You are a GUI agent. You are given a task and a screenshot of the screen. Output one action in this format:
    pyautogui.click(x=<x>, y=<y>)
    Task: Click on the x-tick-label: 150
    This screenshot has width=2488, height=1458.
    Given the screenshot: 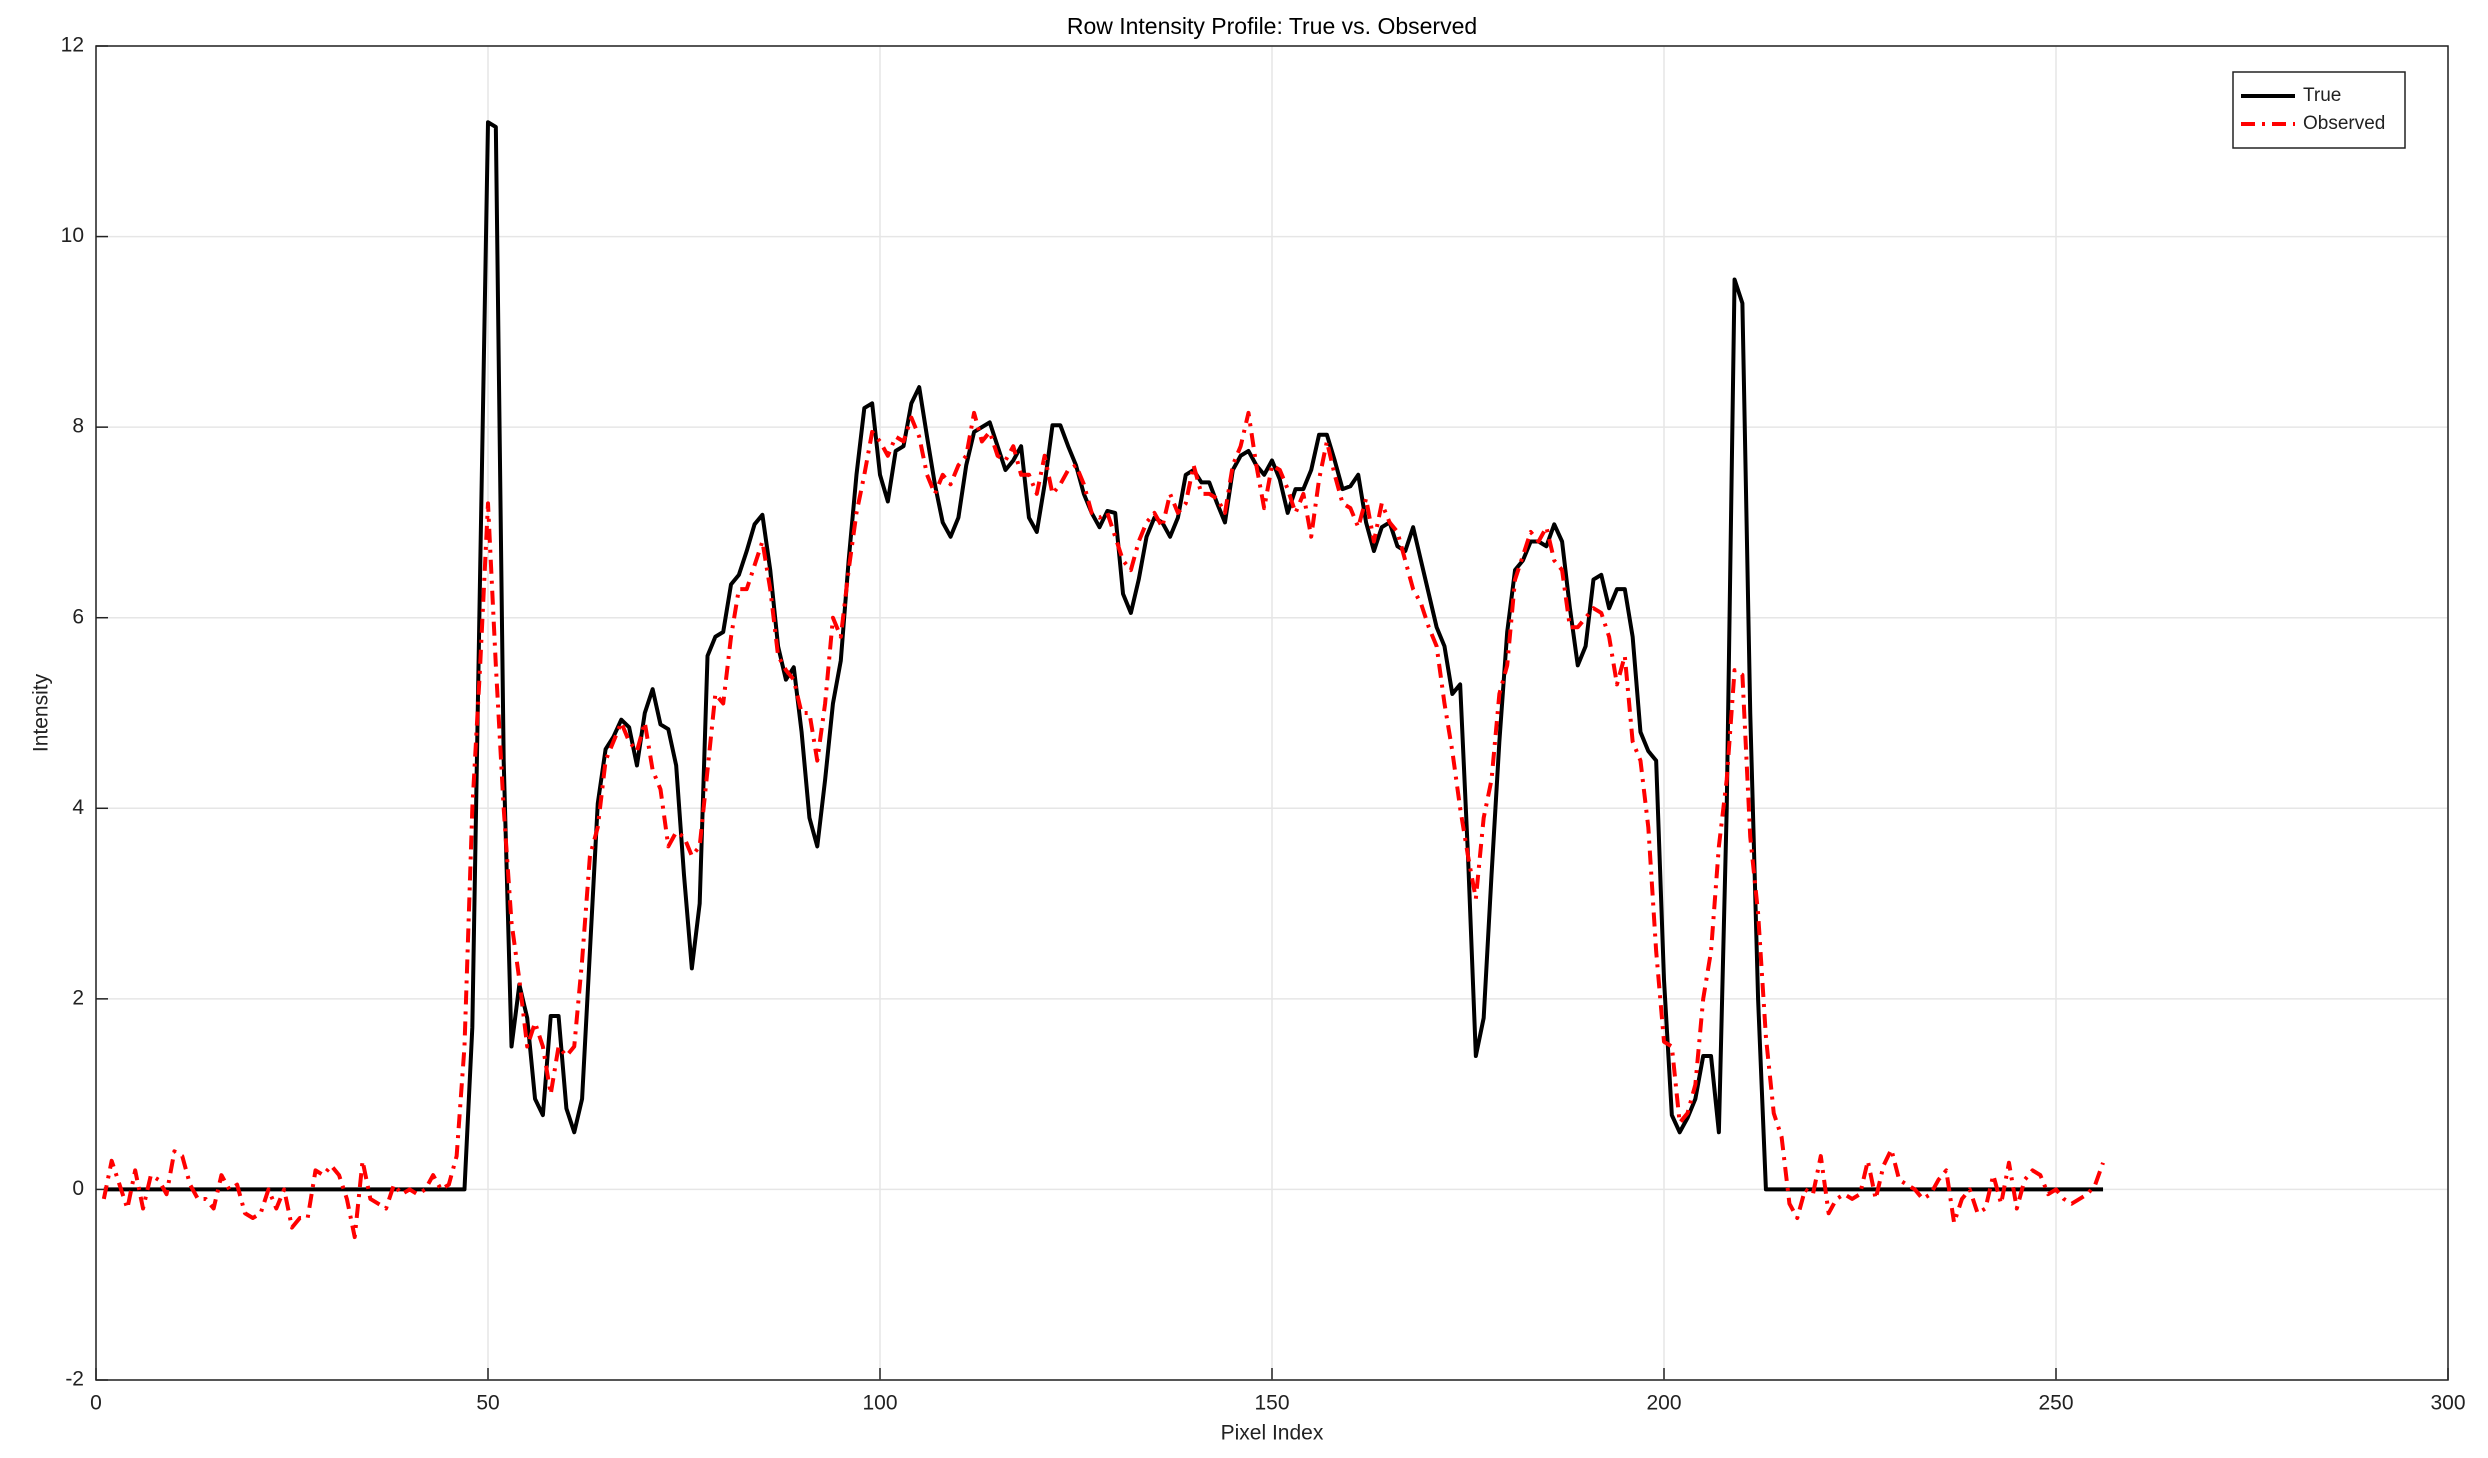 What is the action you would take?
    pyautogui.click(x=1271, y=1403)
    